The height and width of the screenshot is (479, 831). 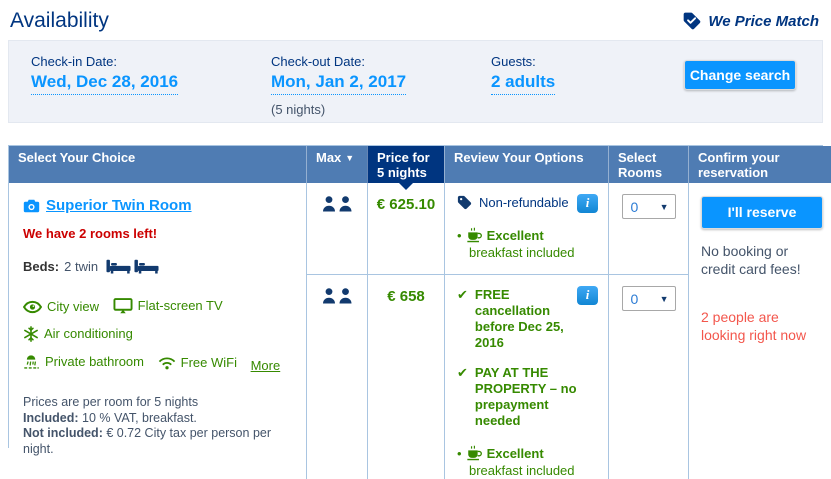 I want to click on checkin-group: Check-in Date: Wed, Dec 28, 2016, so click(x=151, y=88).